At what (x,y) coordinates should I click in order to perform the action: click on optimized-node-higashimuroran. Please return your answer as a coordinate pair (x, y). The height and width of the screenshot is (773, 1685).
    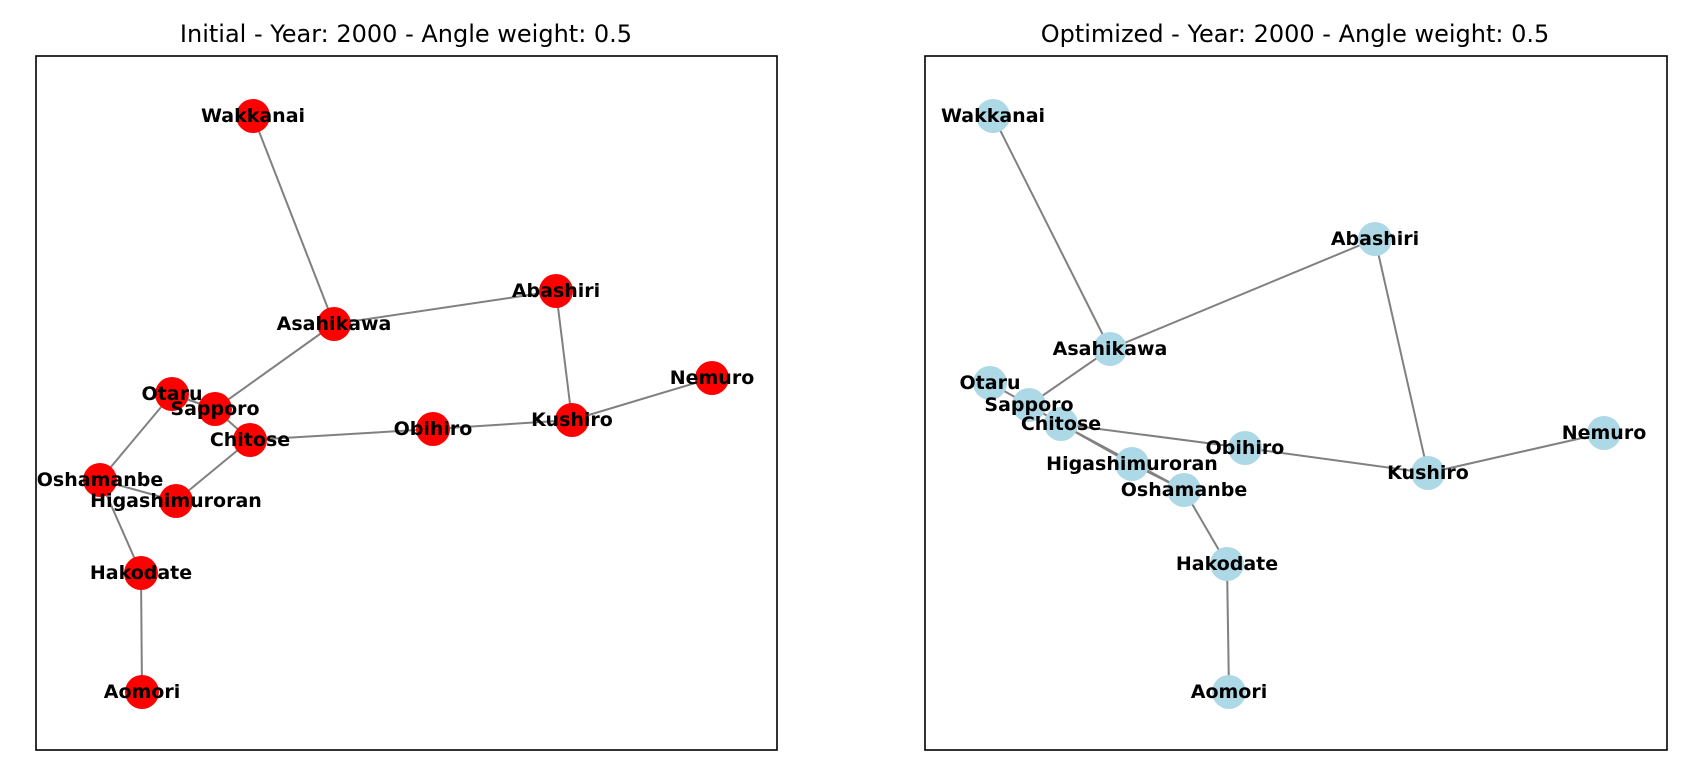
    Looking at the image, I should click on (1132, 464).